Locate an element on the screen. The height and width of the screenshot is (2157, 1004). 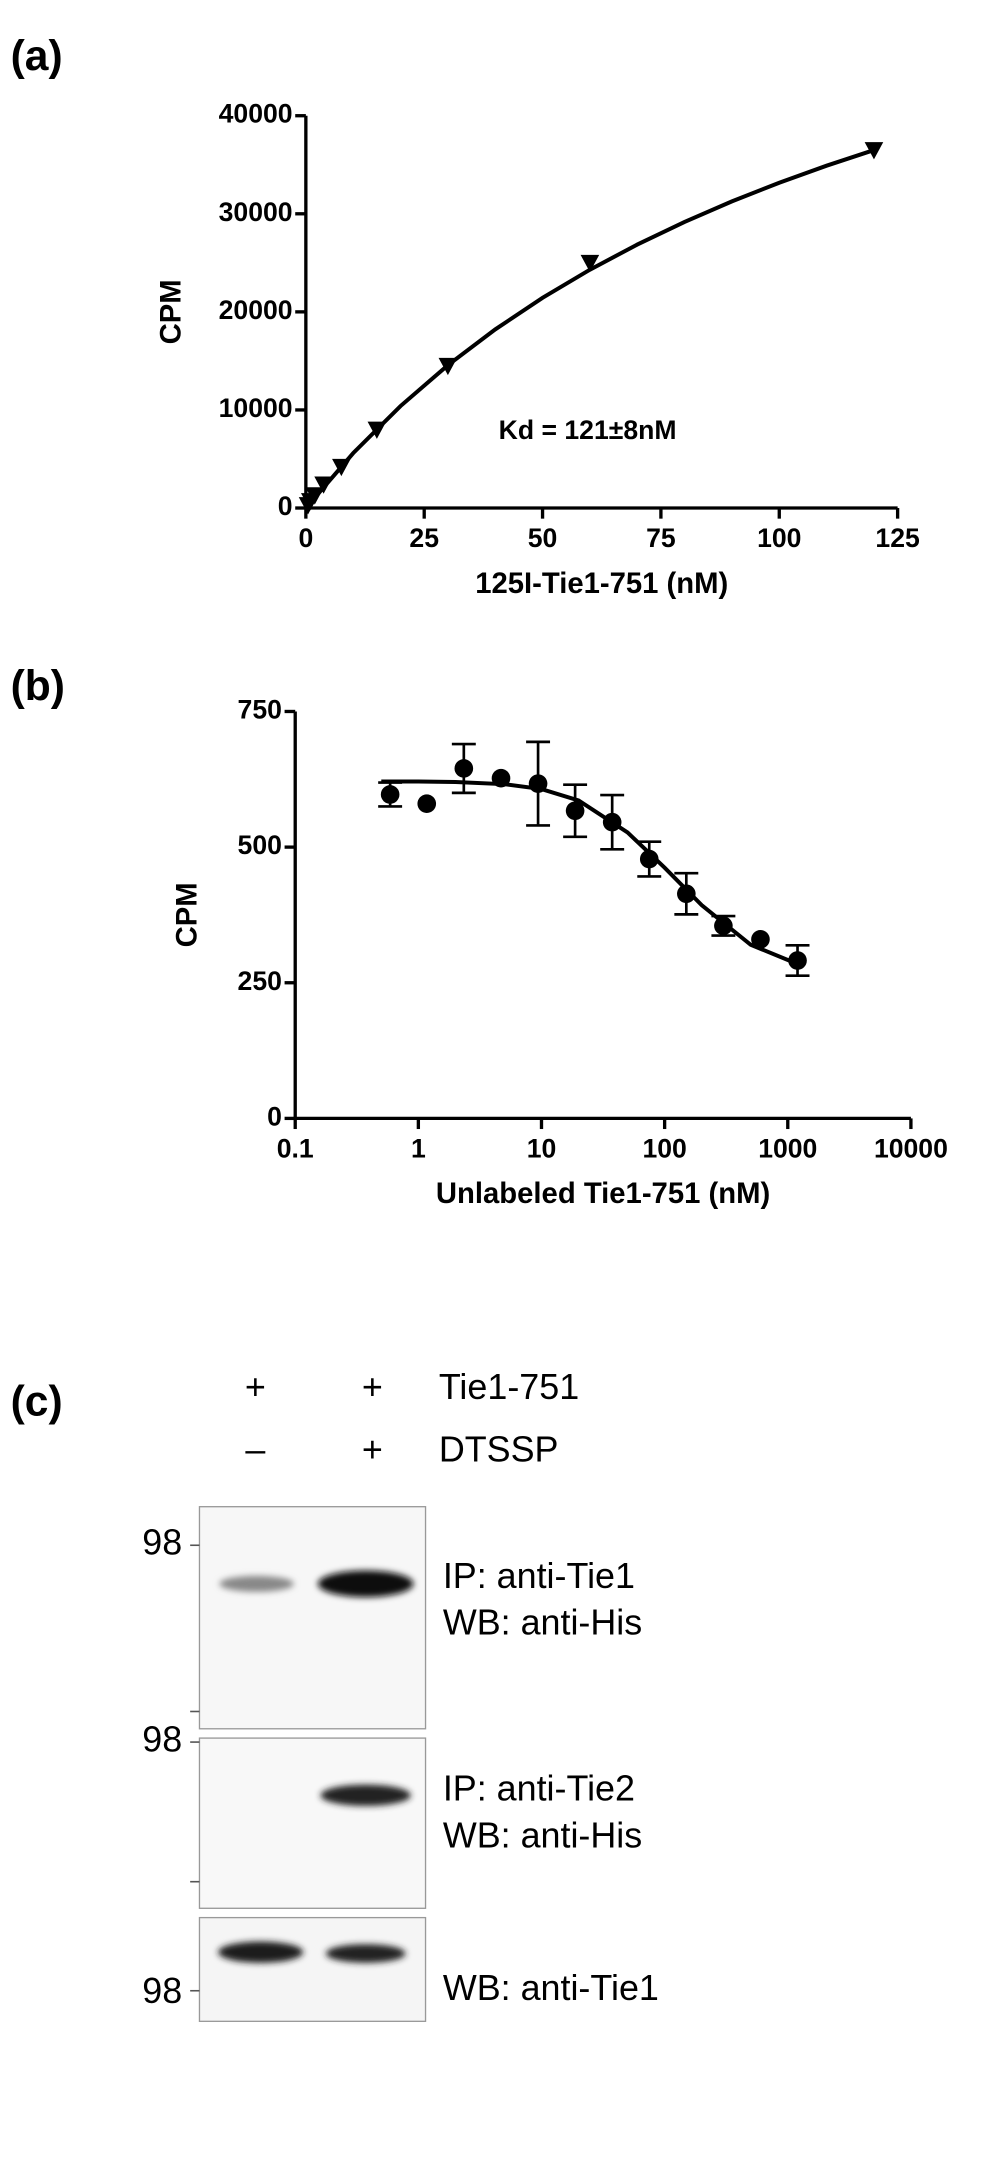
panel-label: (c) is located at coordinates (37, 1402).